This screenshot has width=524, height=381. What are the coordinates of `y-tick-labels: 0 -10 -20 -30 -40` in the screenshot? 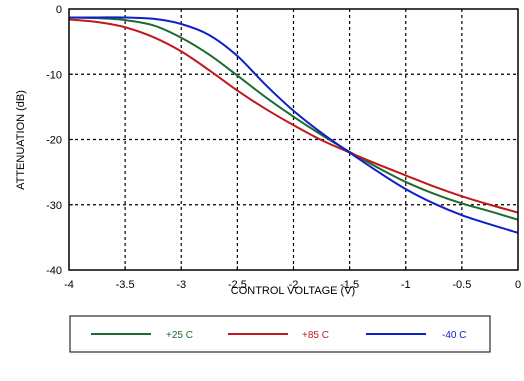 It's located at (54, 140).